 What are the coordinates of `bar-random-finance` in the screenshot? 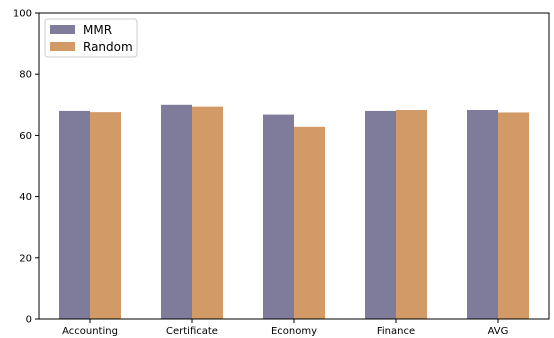 It's located at (411, 214).